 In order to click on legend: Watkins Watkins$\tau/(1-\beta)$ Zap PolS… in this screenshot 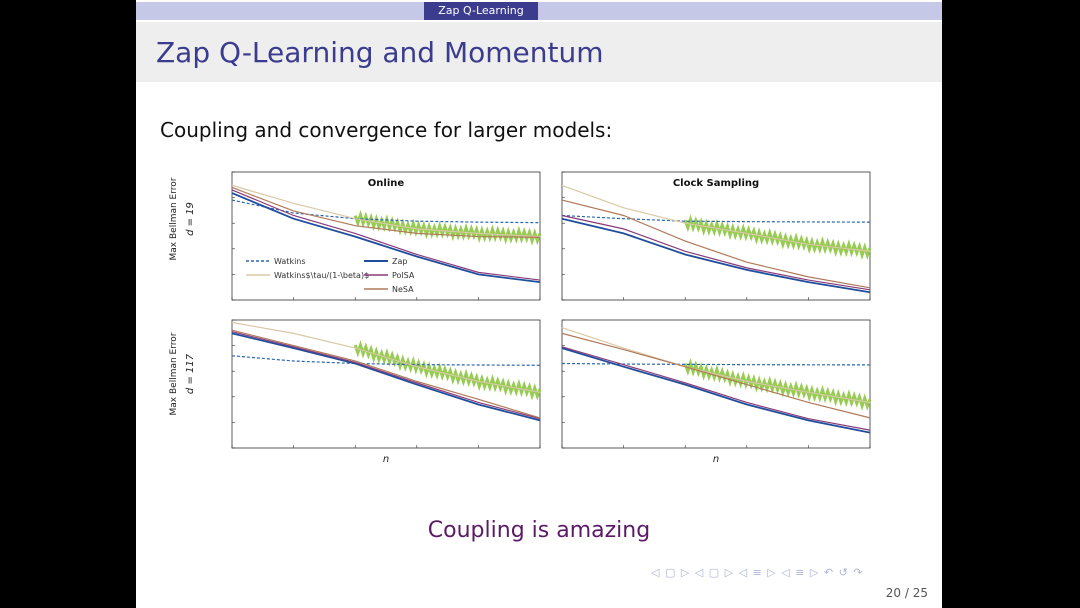, I will do `click(330, 275)`.